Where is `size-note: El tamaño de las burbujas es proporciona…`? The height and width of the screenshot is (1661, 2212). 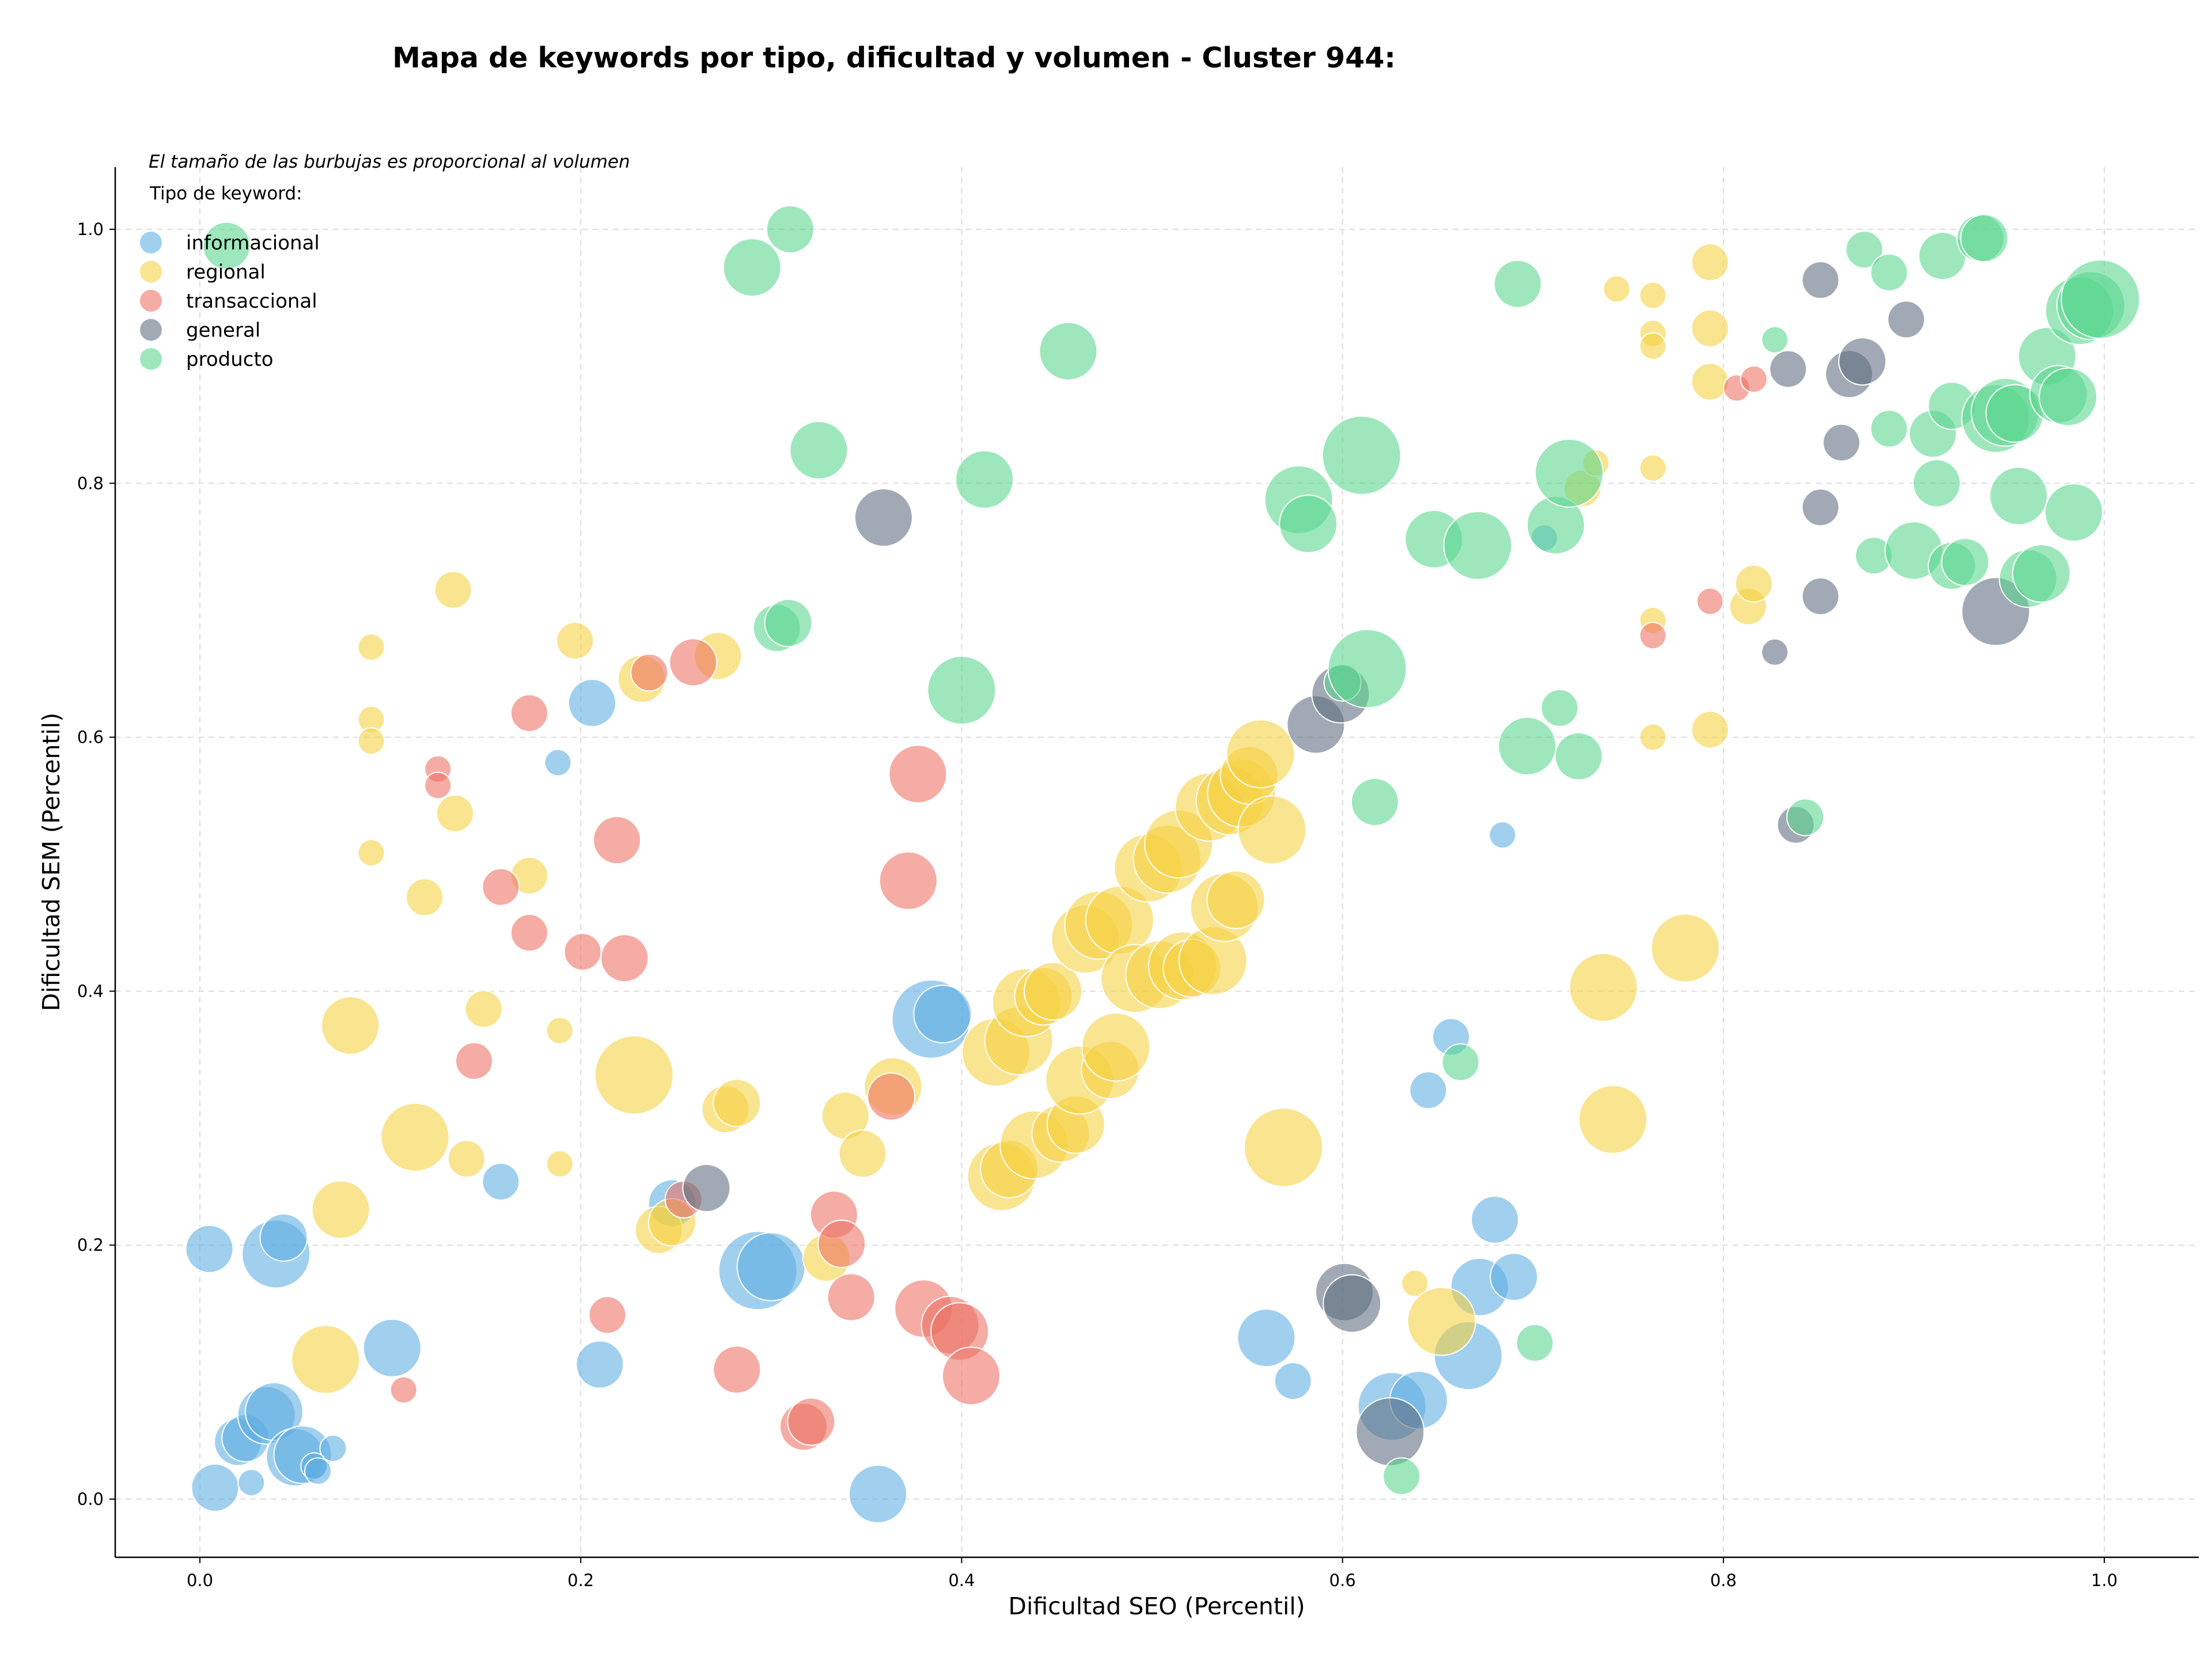
size-note: El tamaño de las burbujas es proporciona… is located at coordinates (389, 162).